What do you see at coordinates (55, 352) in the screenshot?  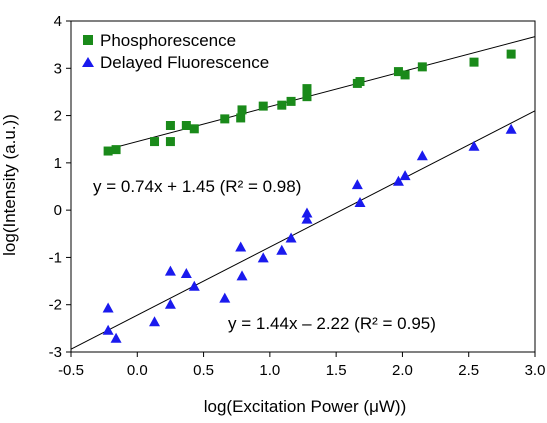 I see `y-tick-label: -3` at bounding box center [55, 352].